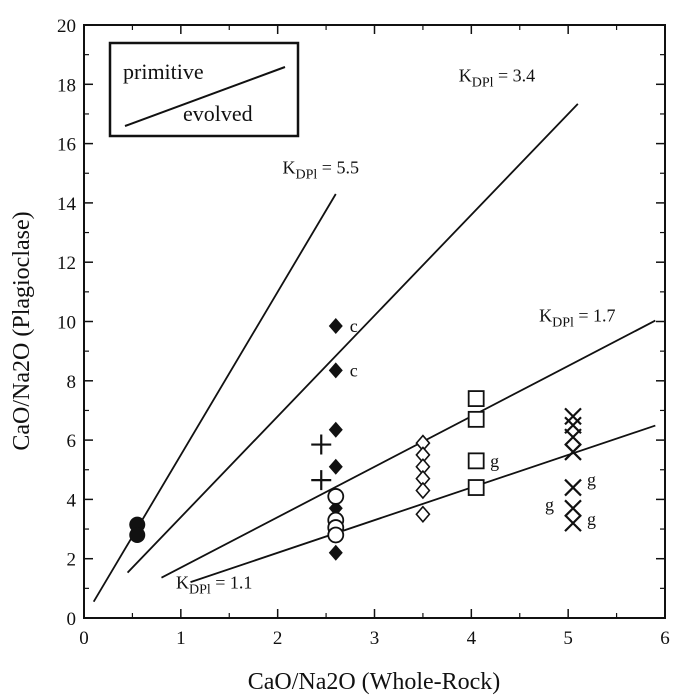 The image size is (683, 695). I want to click on y-tick-label: 10, so click(66, 323).